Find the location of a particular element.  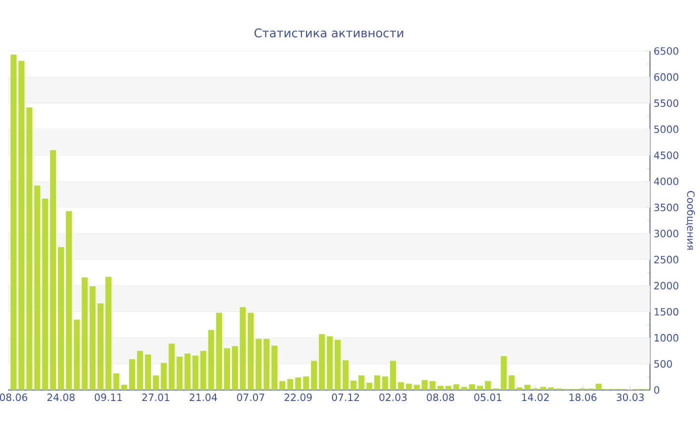

x-tick-label: 14.02 is located at coordinates (535, 398).